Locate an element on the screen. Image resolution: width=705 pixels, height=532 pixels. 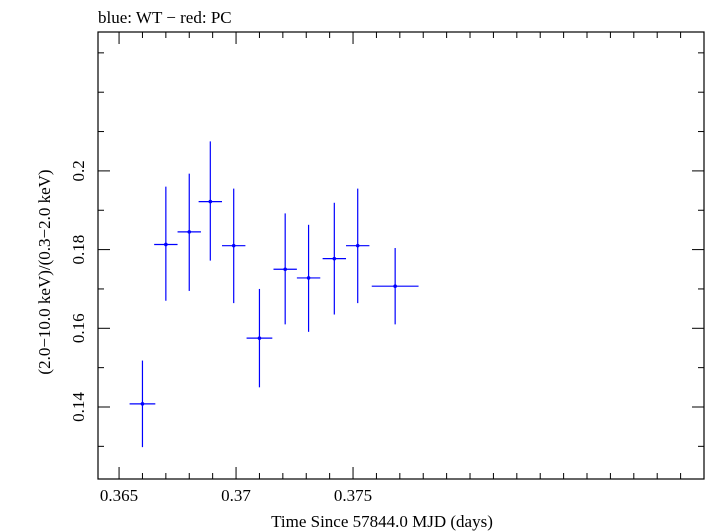
y-axis-label: (2.0−10.0 keV)/(0.3−2.0 keV) is located at coordinates (44, 271).